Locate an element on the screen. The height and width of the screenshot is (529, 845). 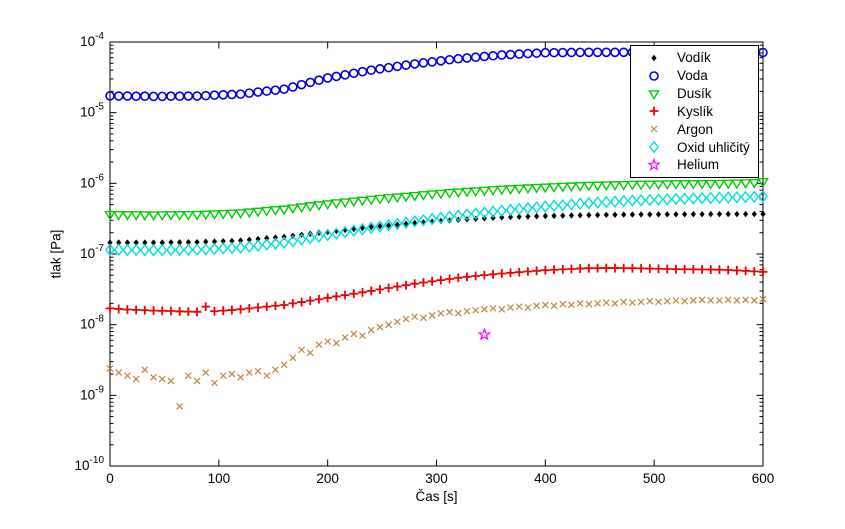
legend-entry-voda: Voda is located at coordinates (694, 76).